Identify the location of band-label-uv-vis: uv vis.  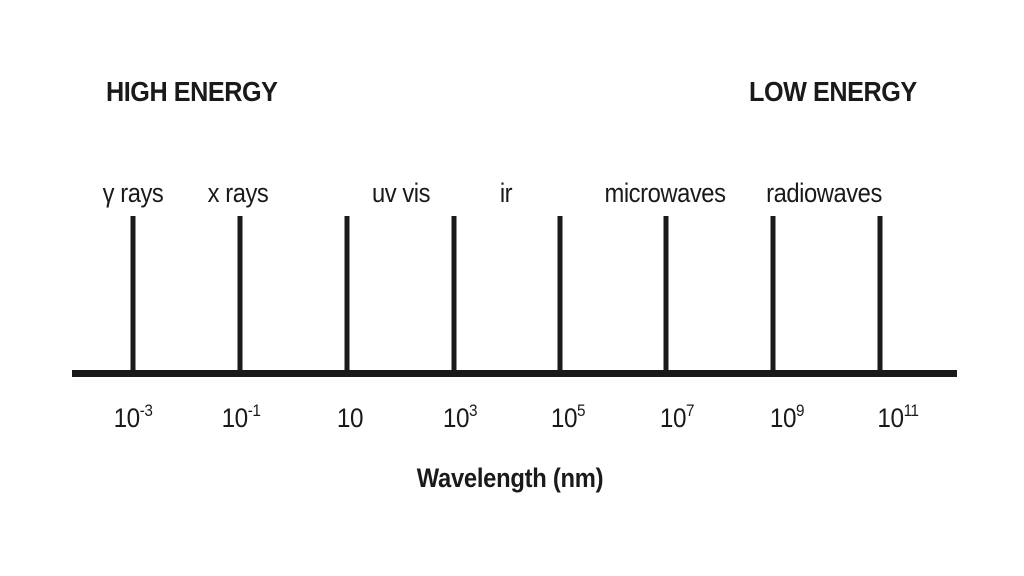
(401, 193).